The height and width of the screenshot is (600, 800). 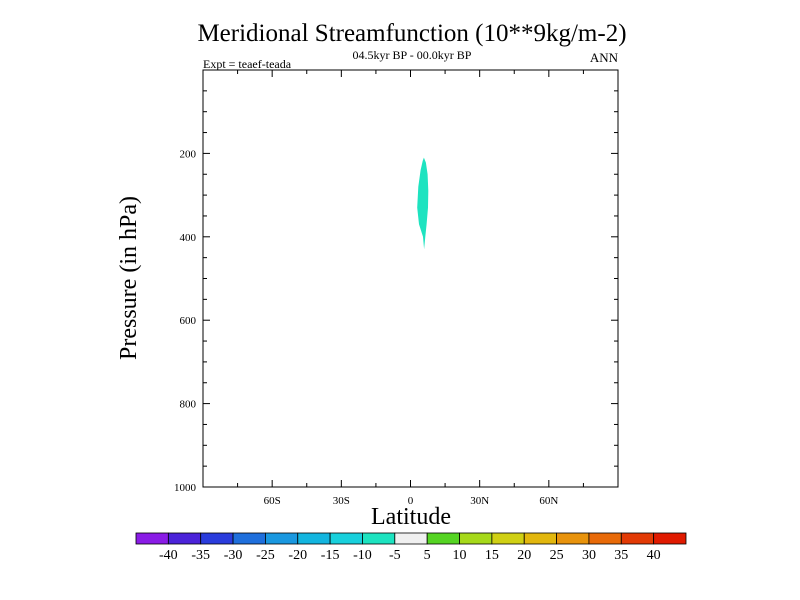 What do you see at coordinates (247, 64) in the screenshot?
I see `experiment-label: Expt = teaef-teada` at bounding box center [247, 64].